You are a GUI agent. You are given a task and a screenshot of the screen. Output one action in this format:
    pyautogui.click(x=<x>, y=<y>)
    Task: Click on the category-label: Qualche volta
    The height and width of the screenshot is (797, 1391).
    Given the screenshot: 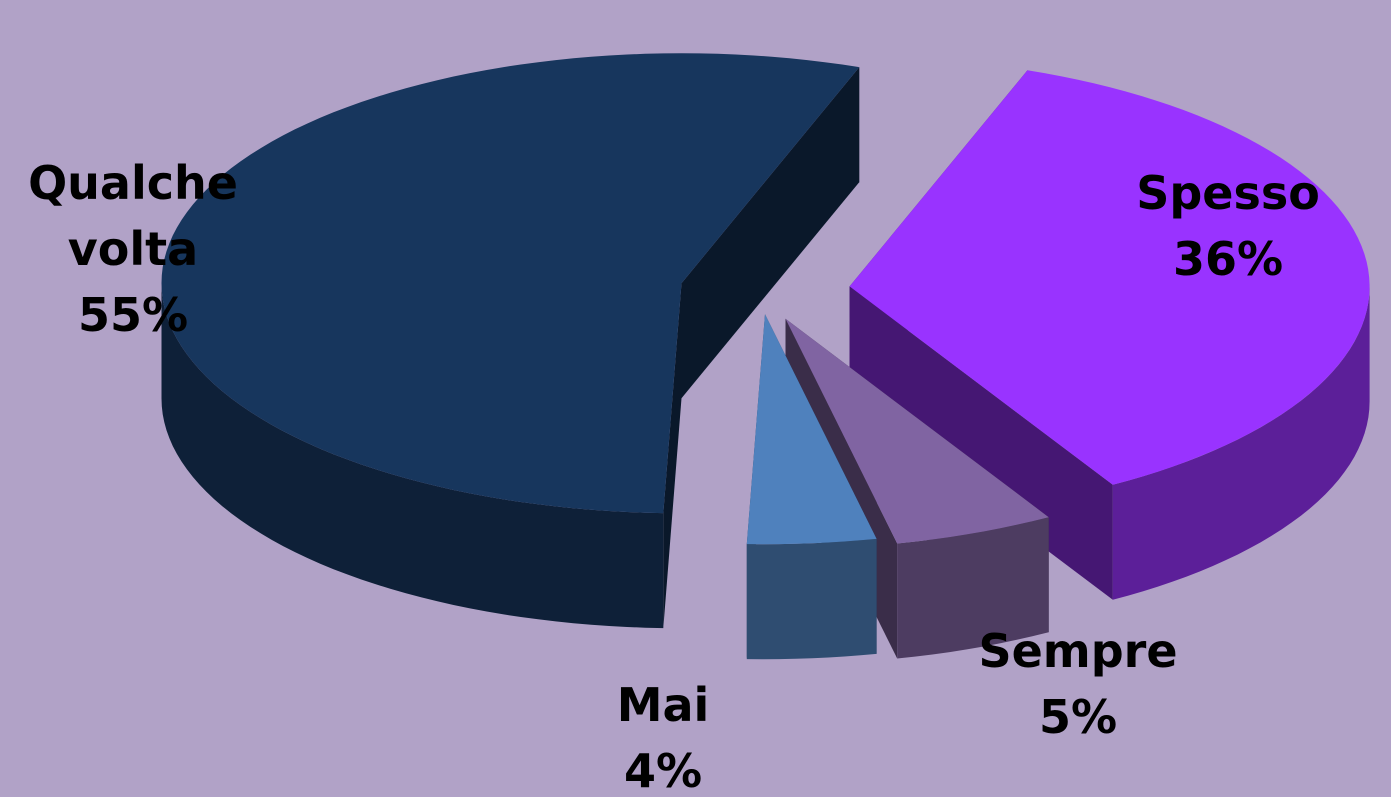 What is the action you would take?
    pyautogui.click(x=133, y=216)
    